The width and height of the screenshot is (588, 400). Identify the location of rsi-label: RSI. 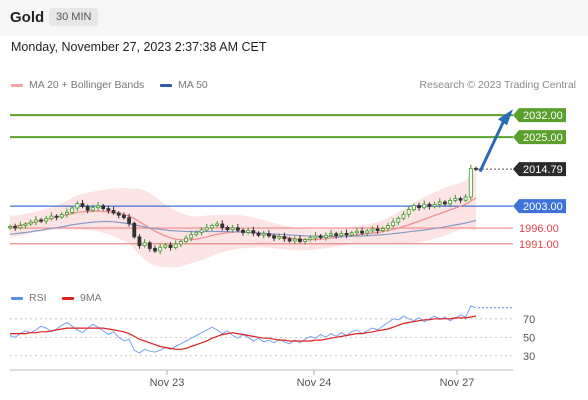
(38, 298).